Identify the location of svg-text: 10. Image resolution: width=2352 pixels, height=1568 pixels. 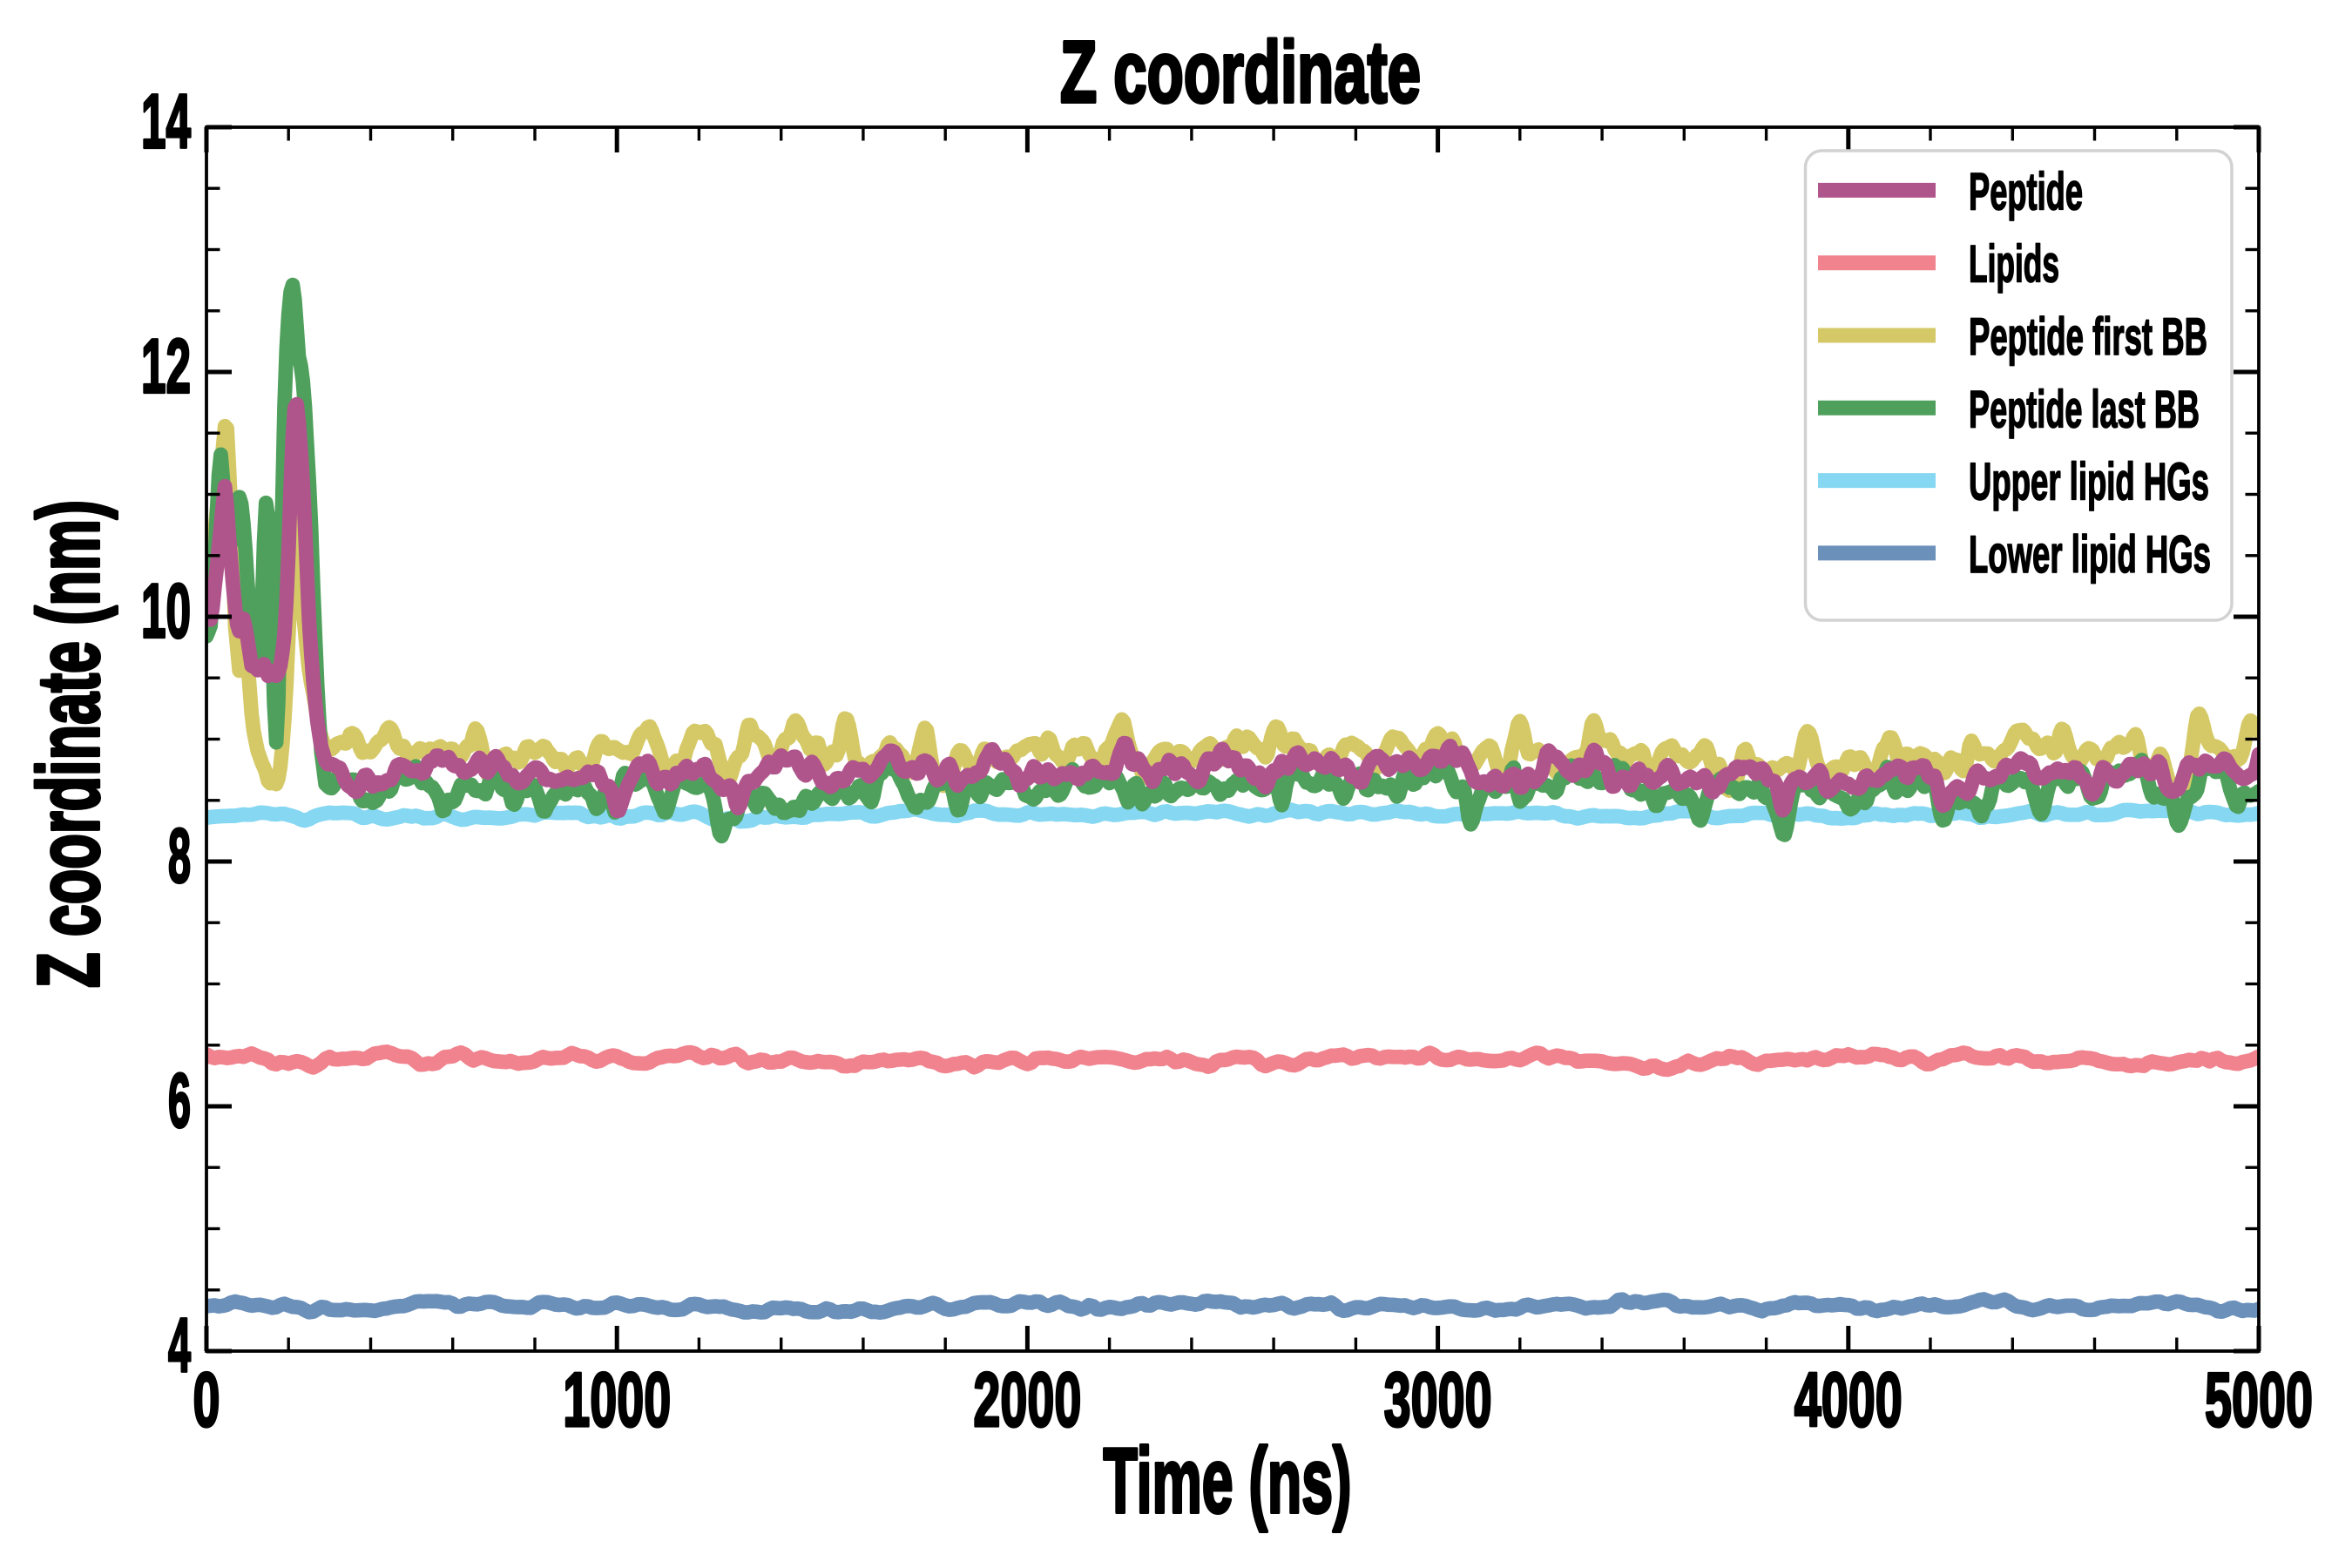
(166, 611).